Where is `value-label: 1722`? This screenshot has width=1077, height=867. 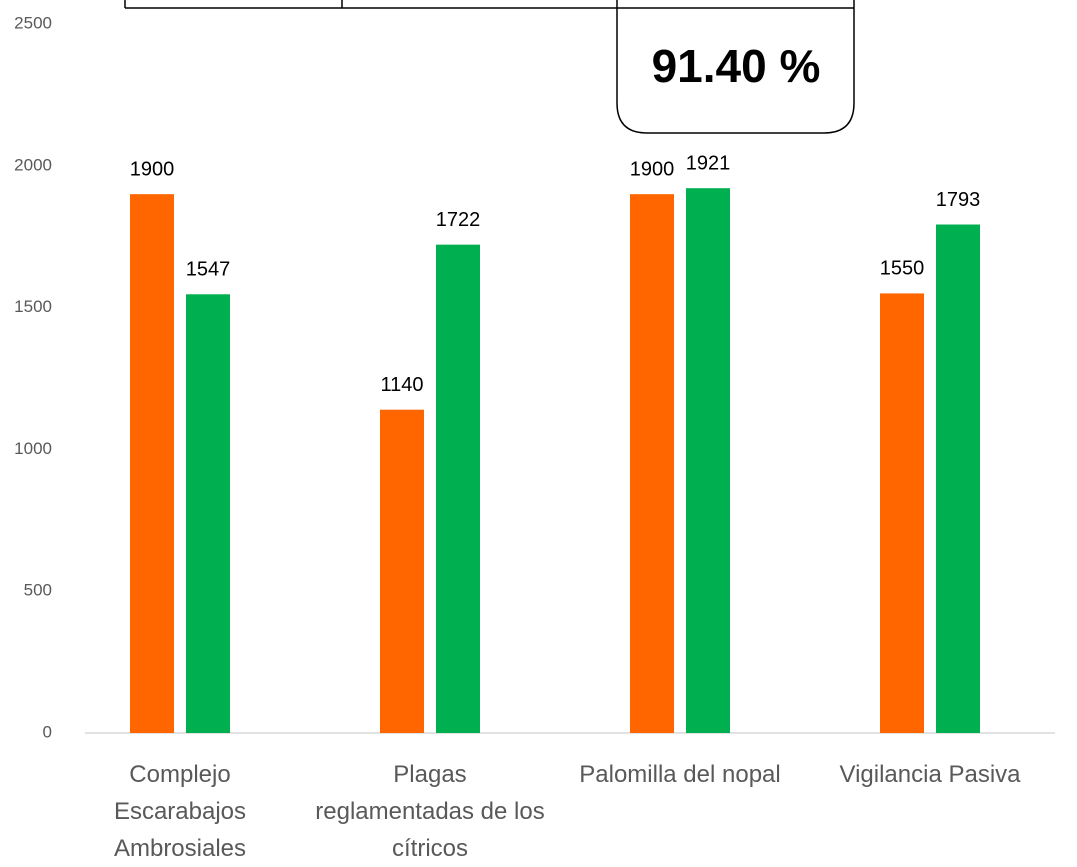
value-label: 1722 is located at coordinates (458, 220).